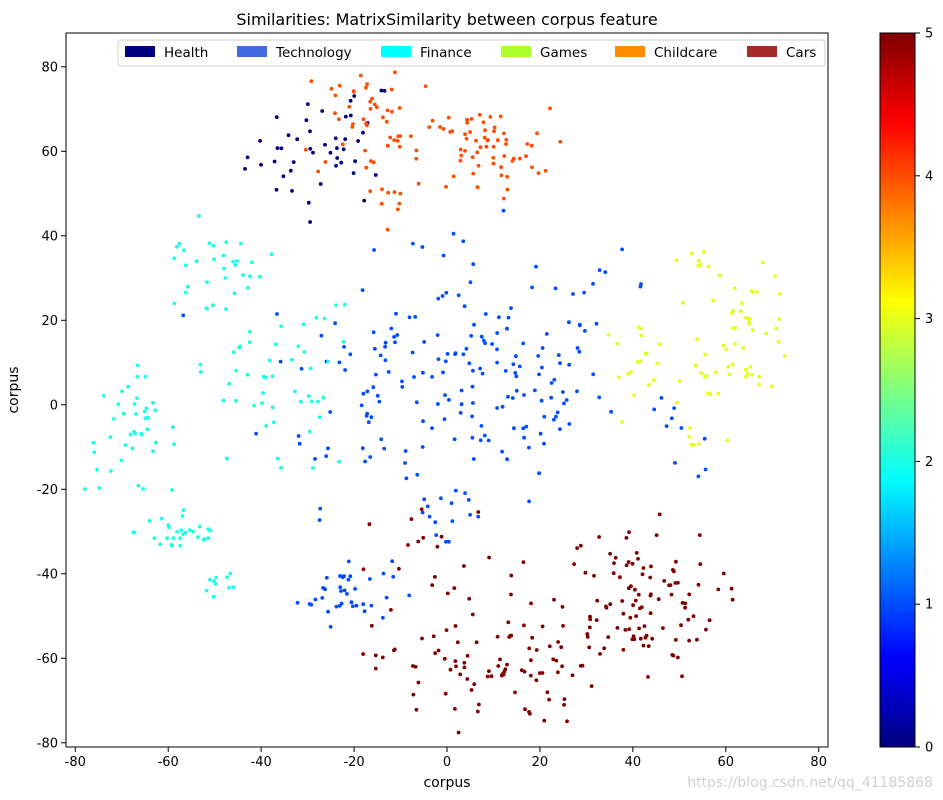 Image resolution: width=943 pixels, height=800 pixels. I want to click on legend-label-technology: Technology, so click(313, 53).